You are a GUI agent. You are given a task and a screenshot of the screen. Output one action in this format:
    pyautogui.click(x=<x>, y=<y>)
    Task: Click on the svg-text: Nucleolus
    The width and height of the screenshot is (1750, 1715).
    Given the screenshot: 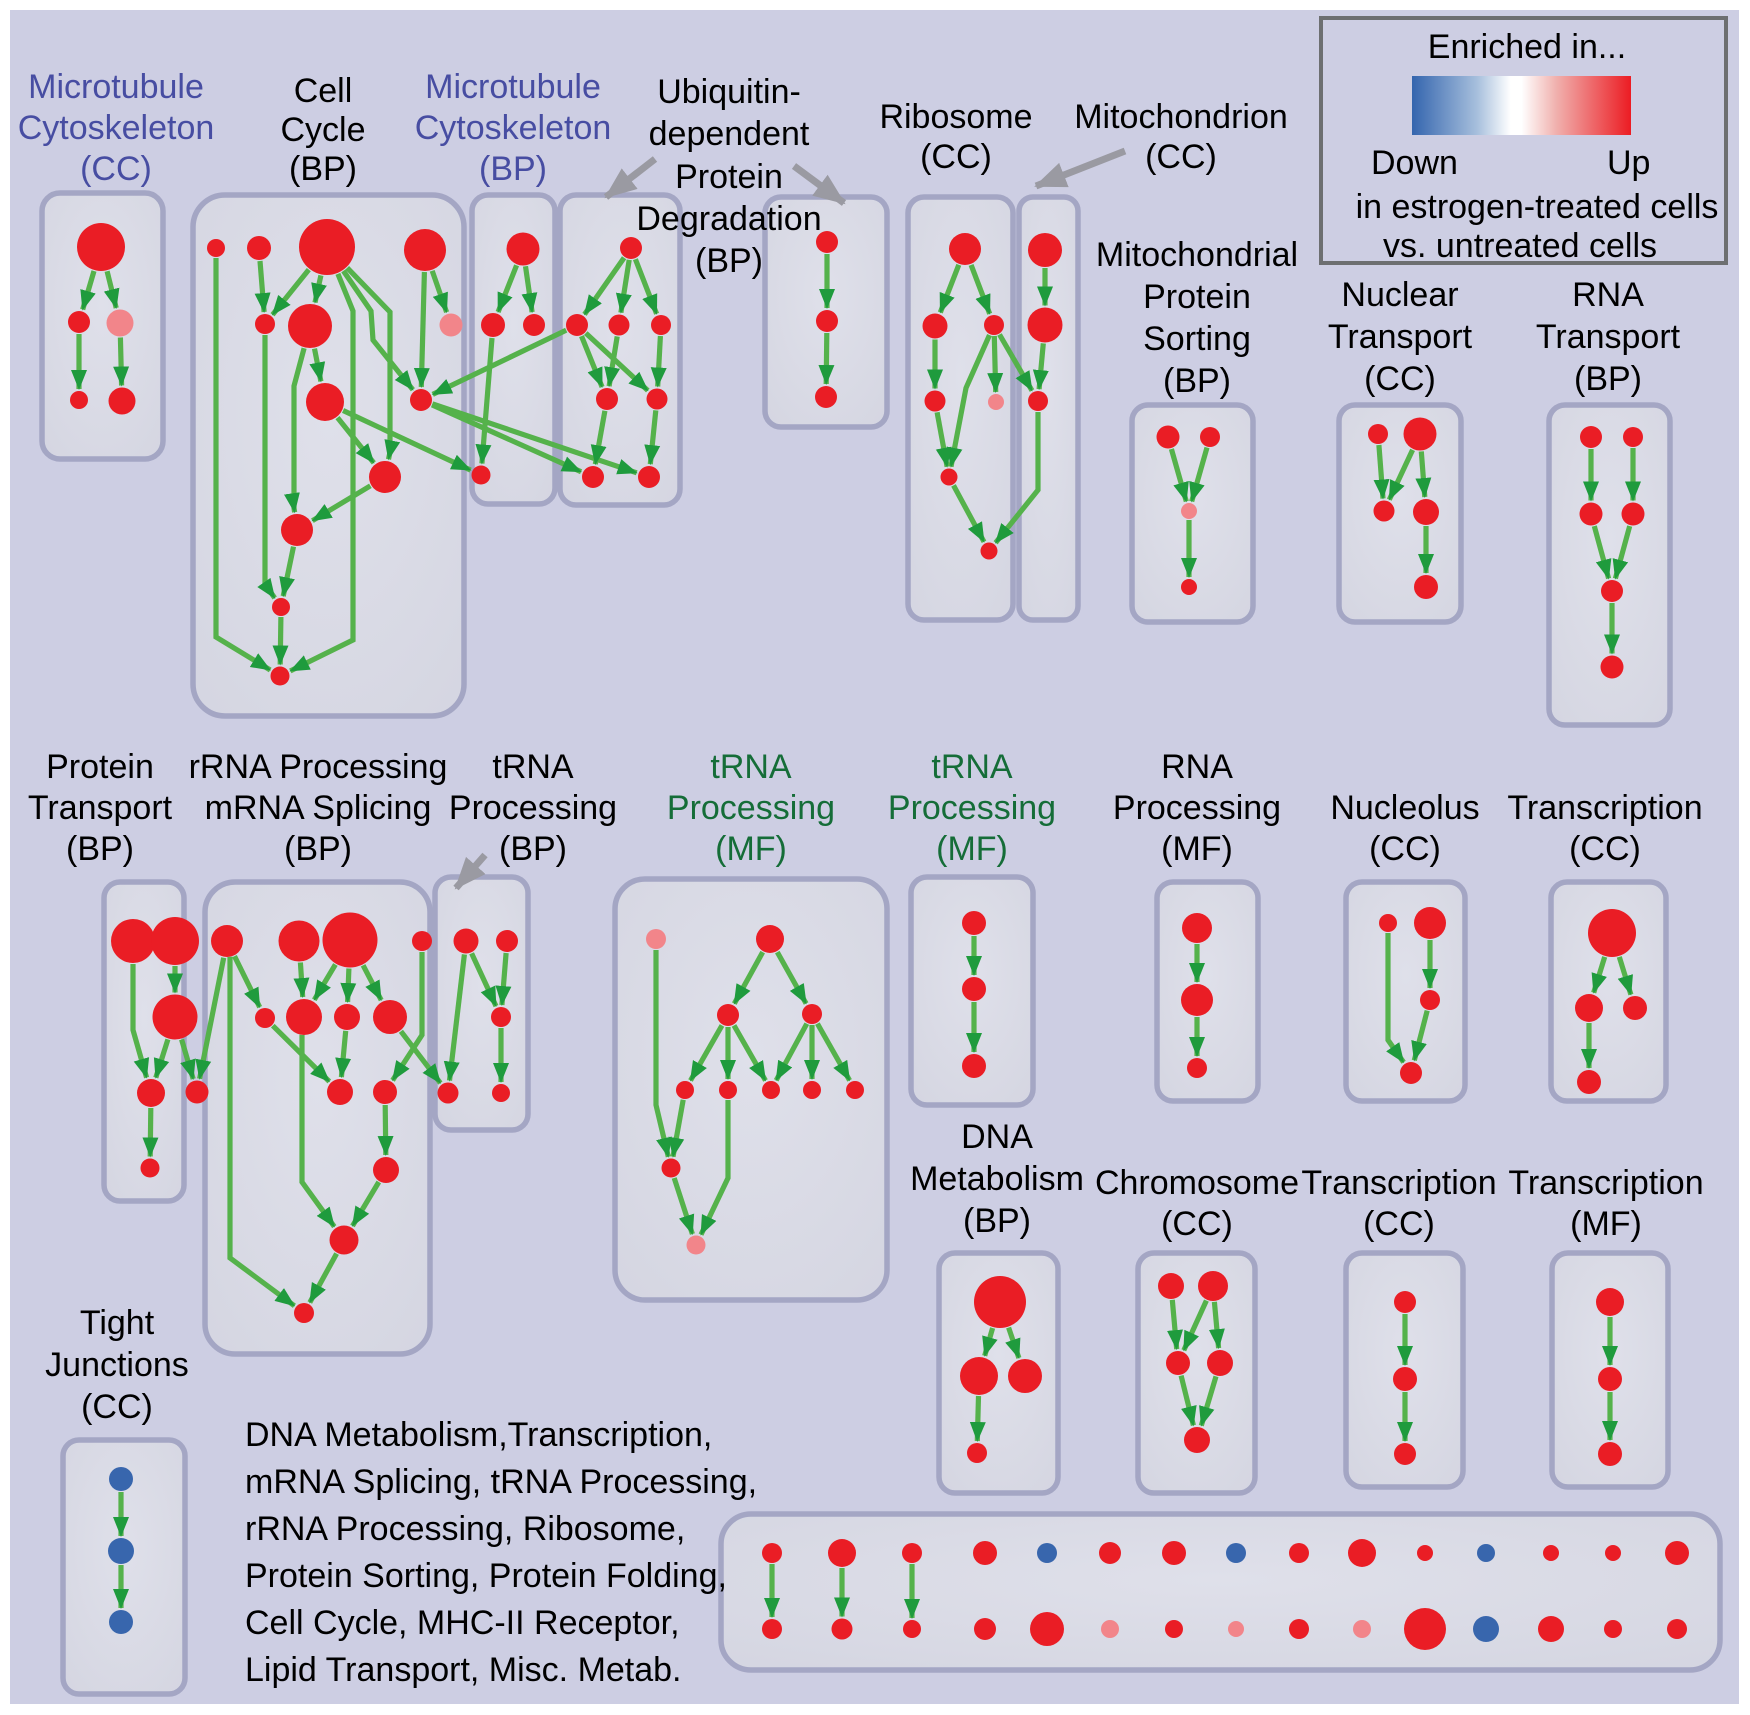 What is the action you would take?
    pyautogui.click(x=1404, y=808)
    